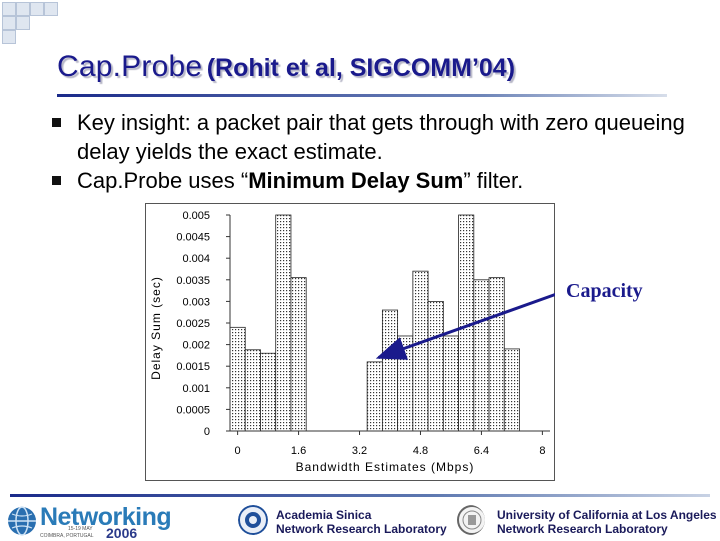 This screenshot has height=541, width=720. I want to click on title-underline, so click(362, 95).